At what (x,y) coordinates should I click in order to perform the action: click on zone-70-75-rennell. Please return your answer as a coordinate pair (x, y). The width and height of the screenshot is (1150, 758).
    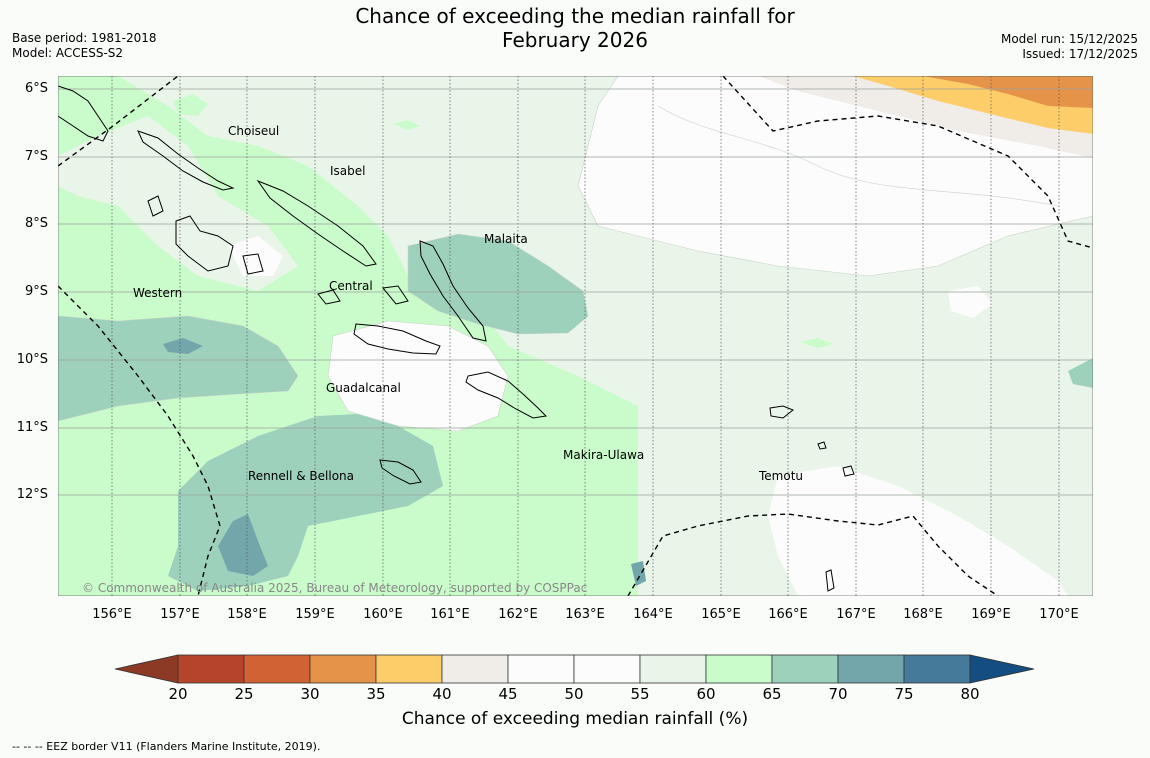
    Looking at the image, I should click on (243, 545).